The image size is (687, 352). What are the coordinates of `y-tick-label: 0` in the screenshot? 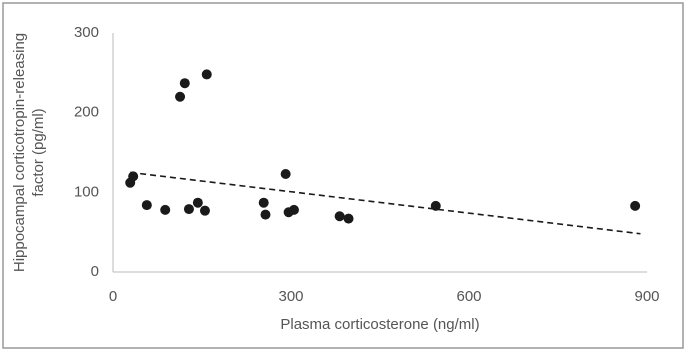 It's located at (95, 271).